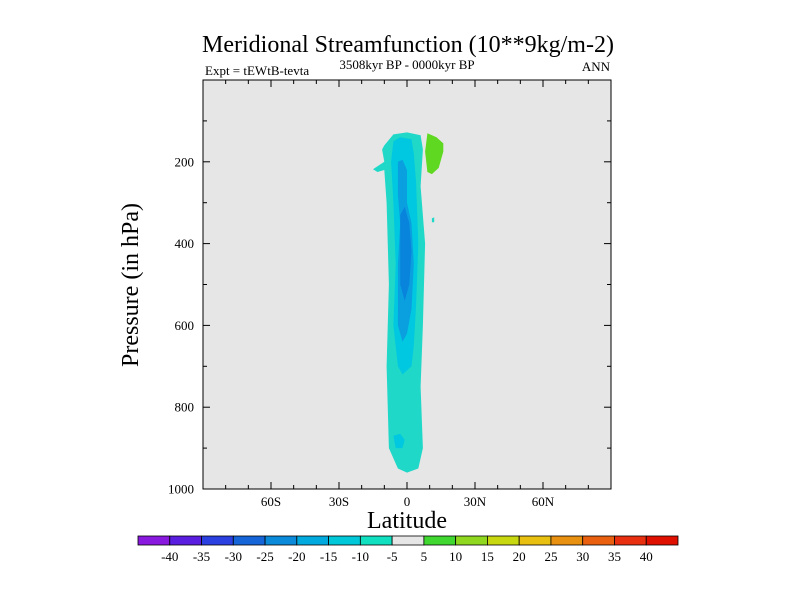  Describe the element at coordinates (406, 253) in the screenshot. I see `region-core-negative-cell` at that location.